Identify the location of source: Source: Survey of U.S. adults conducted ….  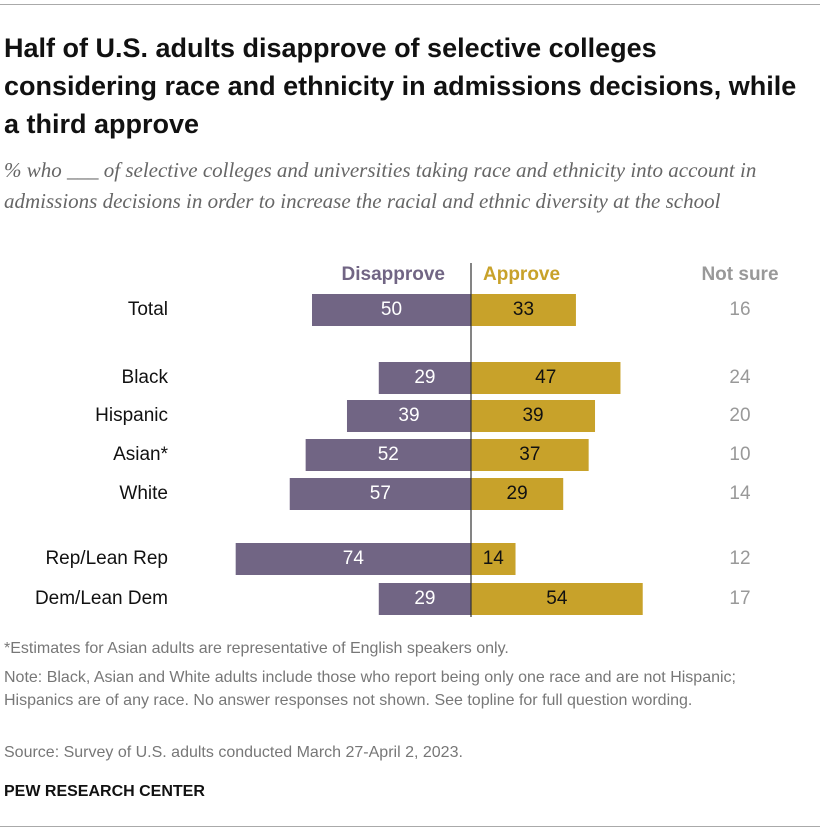
(233, 752).